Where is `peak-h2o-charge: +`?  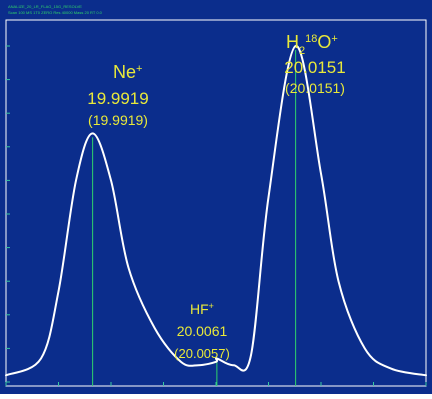
peak-h2o-charge: + is located at coordinates (334, 39).